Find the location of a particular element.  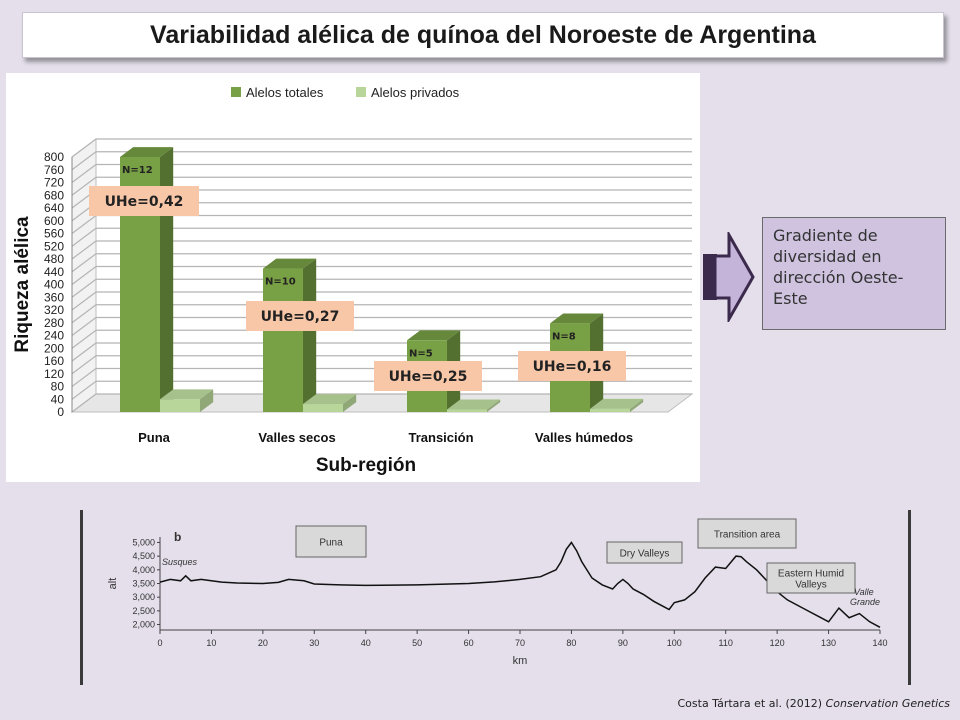

y-tick-label: 640 is located at coordinates (54, 208).